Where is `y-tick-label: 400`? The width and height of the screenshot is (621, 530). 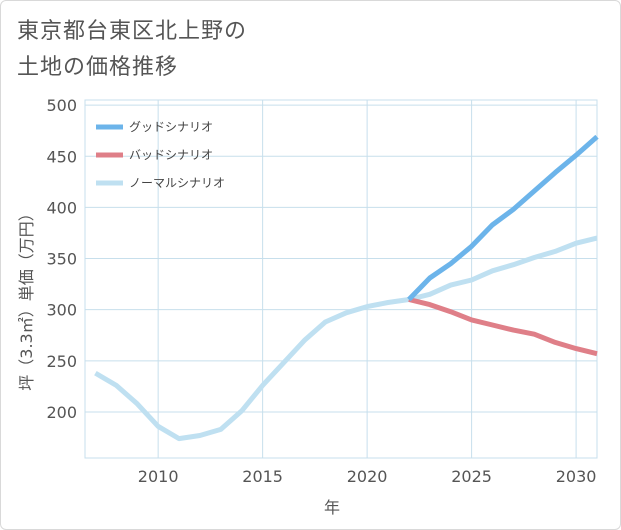
y-tick-label: 400 is located at coordinates (61, 207).